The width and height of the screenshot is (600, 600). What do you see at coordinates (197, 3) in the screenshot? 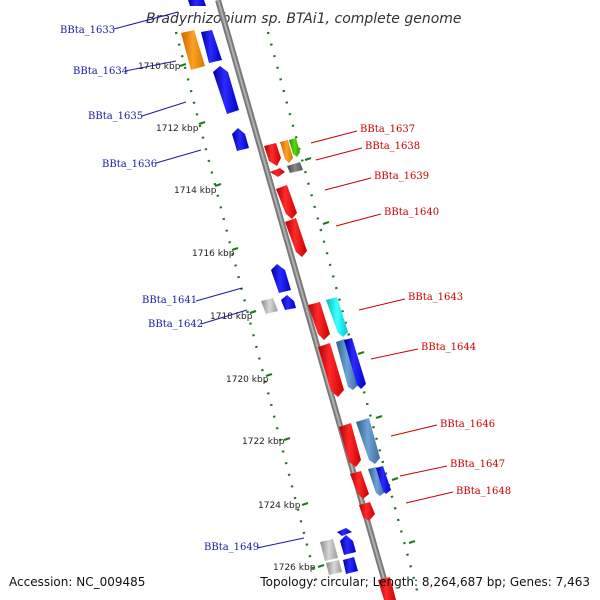
I see `gene-arrow-top` at bounding box center [197, 3].